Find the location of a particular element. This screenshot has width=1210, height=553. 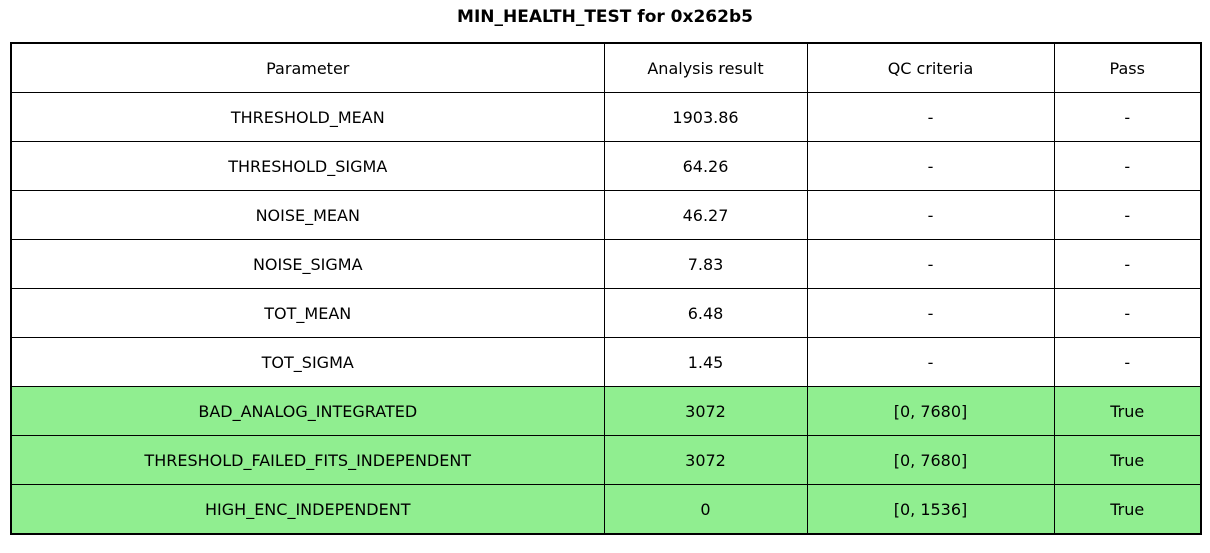

header-parameter: Parameter is located at coordinates (307, 67).